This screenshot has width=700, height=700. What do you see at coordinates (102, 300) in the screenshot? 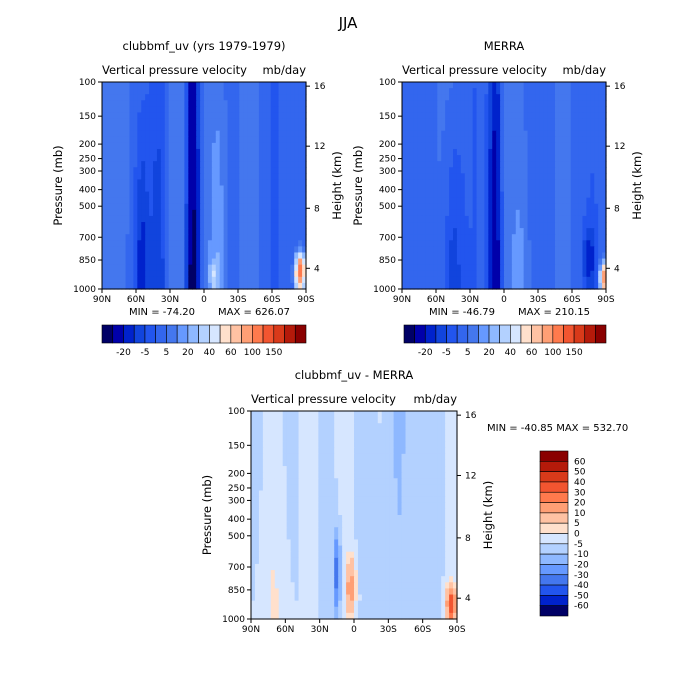
I see `x-tick-label: 90N` at bounding box center [102, 300].